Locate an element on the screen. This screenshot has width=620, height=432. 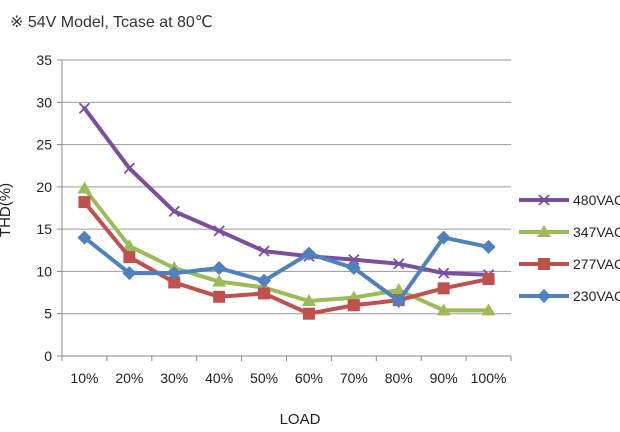
legend-item-230vac: 230VAC is located at coordinates (569, 296).